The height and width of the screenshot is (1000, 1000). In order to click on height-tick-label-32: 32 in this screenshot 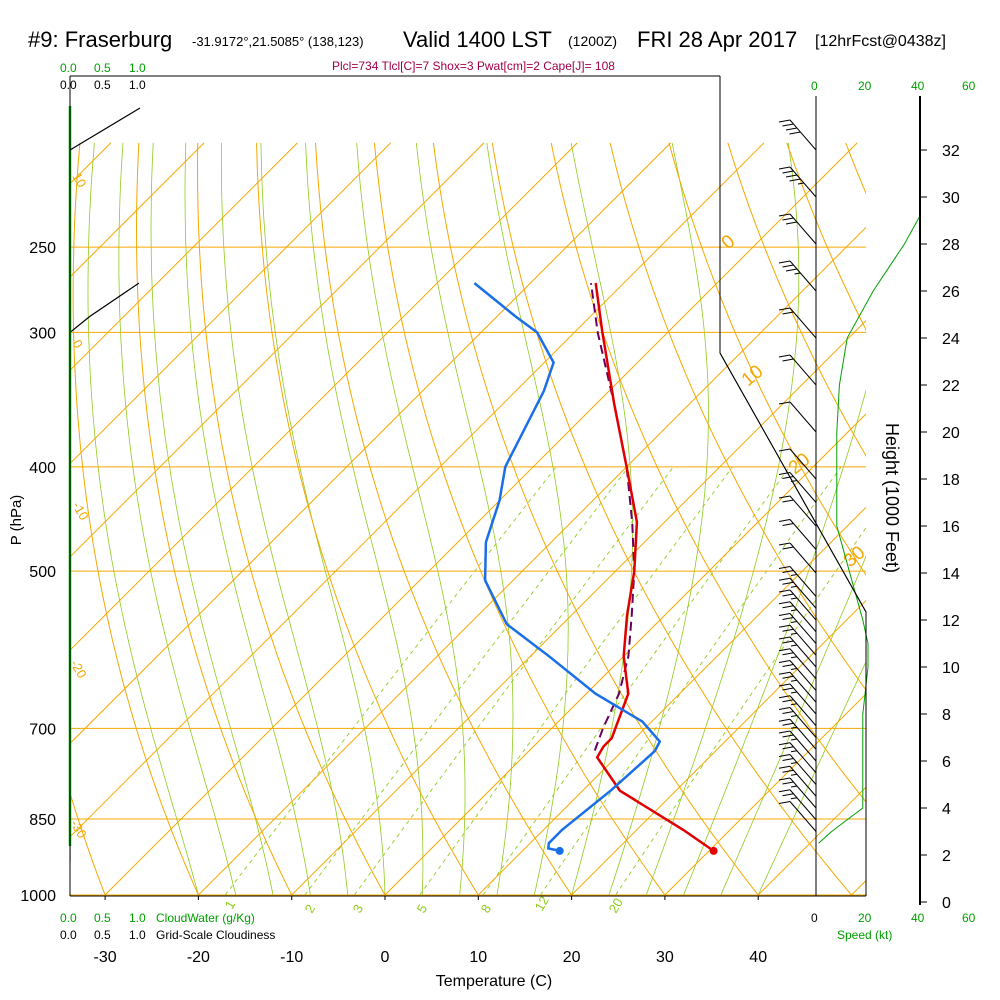, I will do `click(951, 151)`.